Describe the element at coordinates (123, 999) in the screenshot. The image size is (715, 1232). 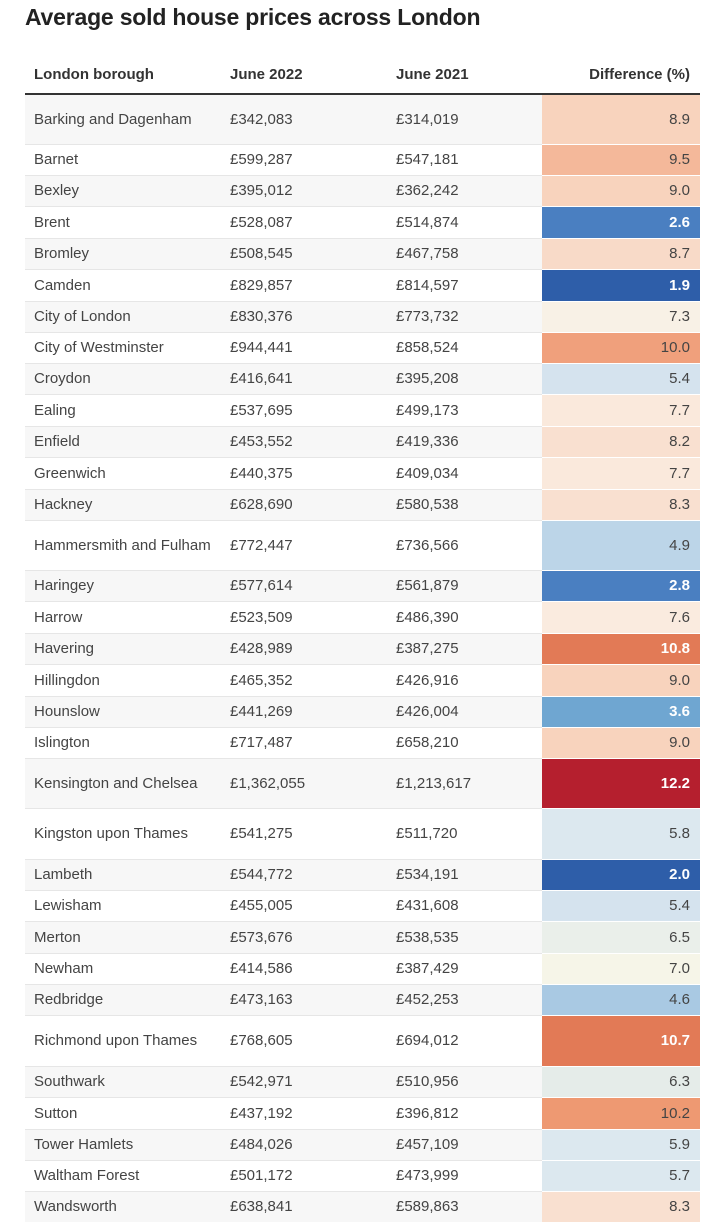
I see `cell-borough: Redbridge` at that location.